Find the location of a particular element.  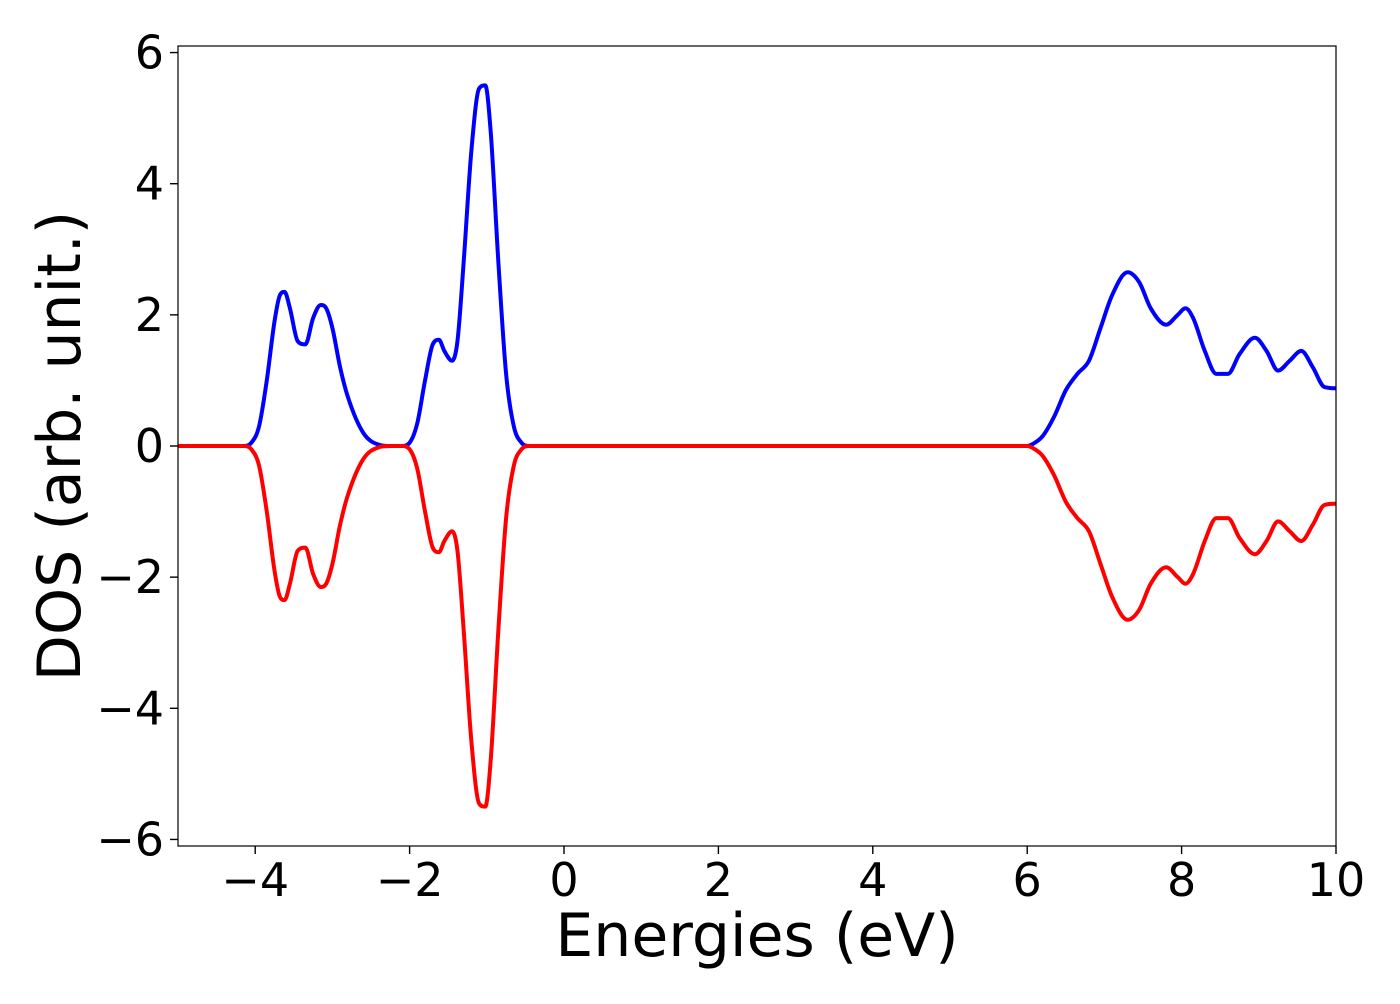

x-tick-label: 2 is located at coordinates (718, 880).